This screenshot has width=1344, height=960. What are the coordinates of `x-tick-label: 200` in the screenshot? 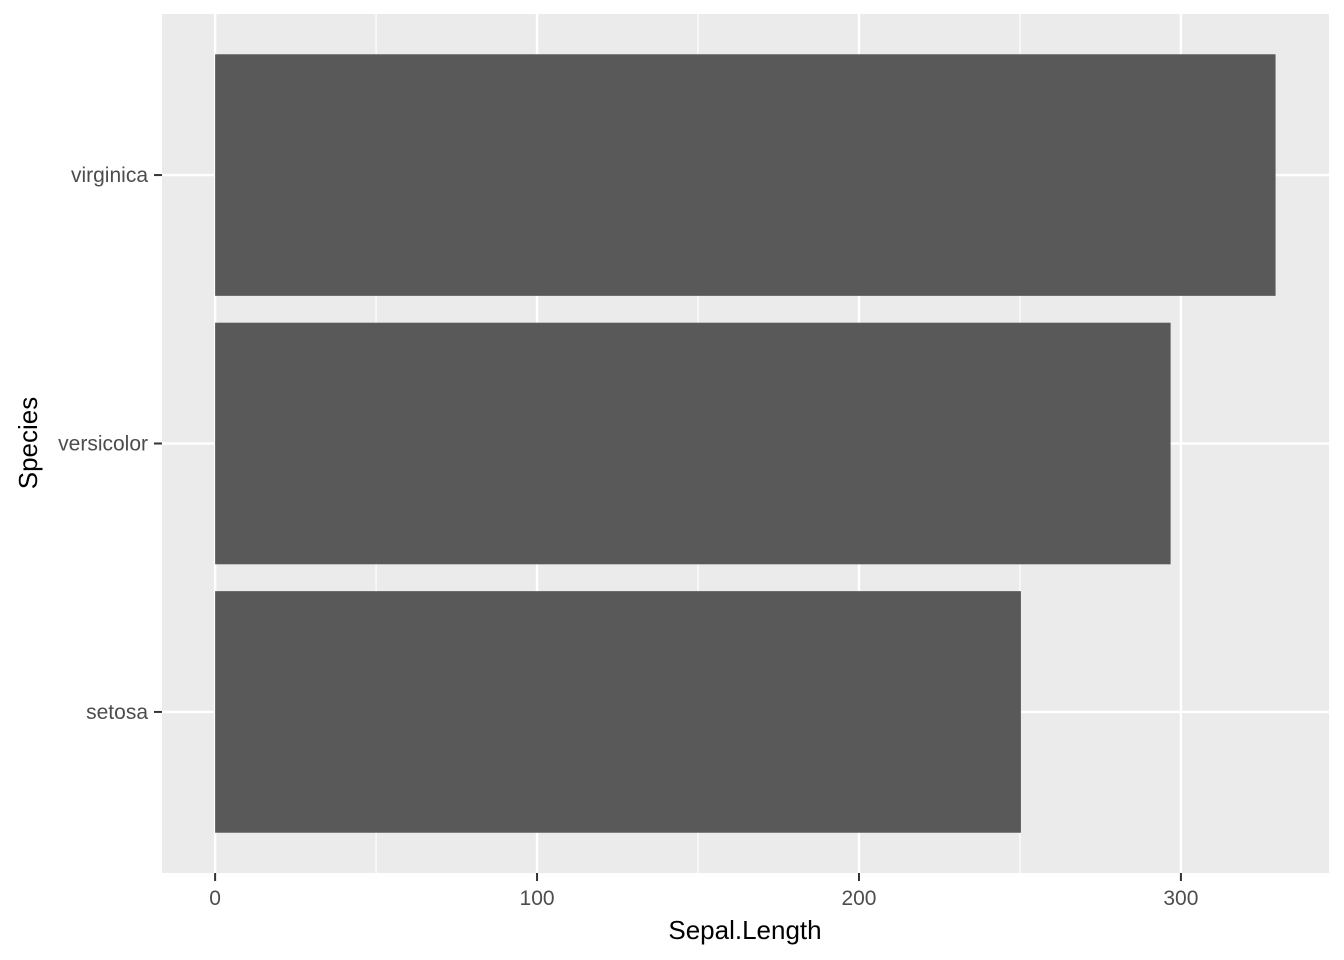 It's located at (858, 898).